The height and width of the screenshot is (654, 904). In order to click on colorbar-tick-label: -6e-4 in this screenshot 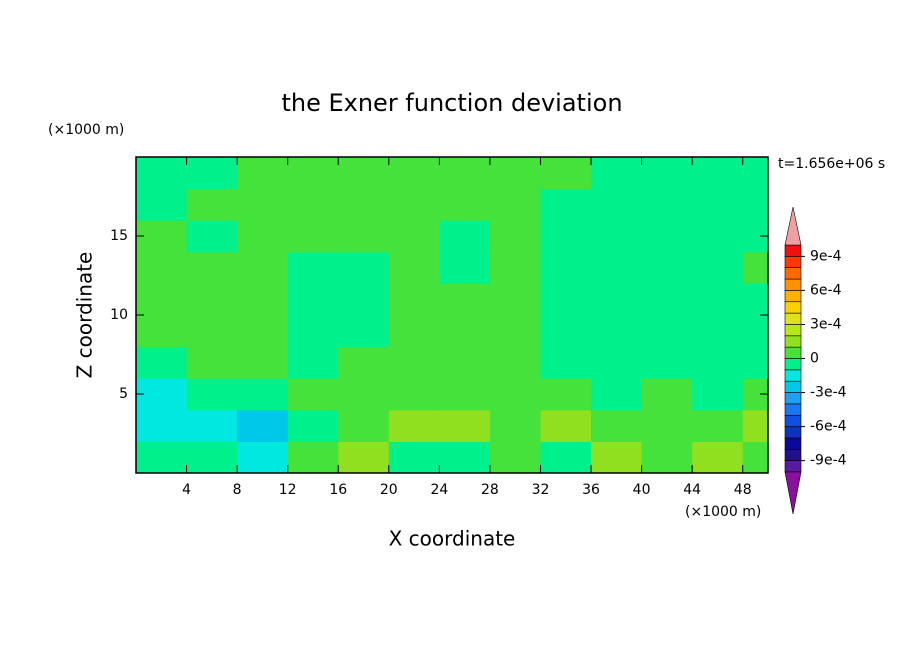, I will do `click(828, 427)`.